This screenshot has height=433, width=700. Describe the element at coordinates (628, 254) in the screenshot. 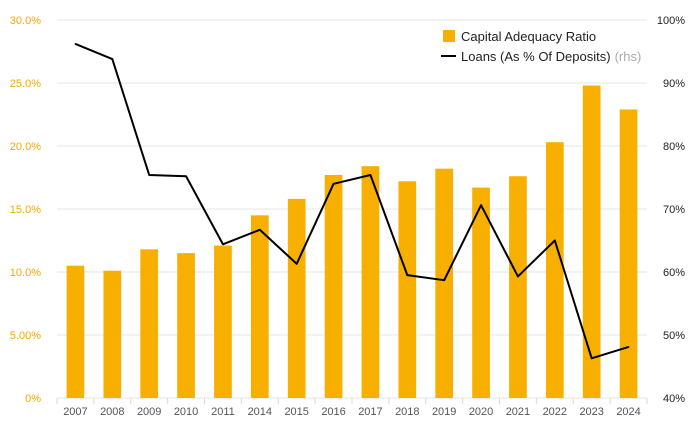

I see `bar-2024` at that location.